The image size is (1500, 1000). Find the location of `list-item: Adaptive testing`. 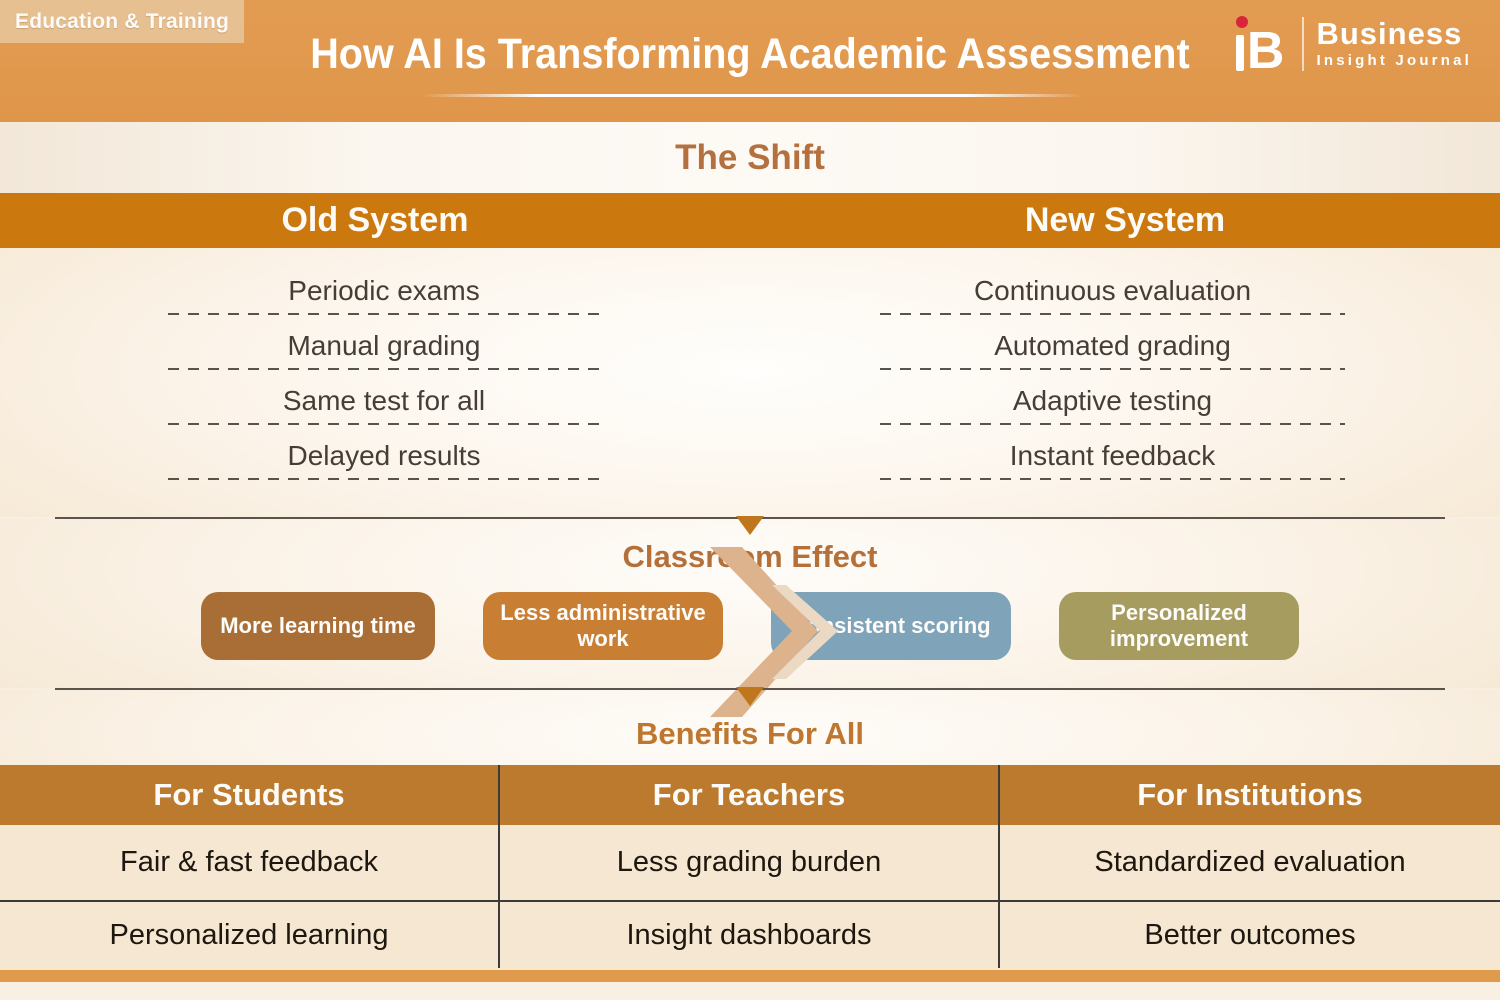

list-item: Adaptive testing is located at coordinates (1112, 404).